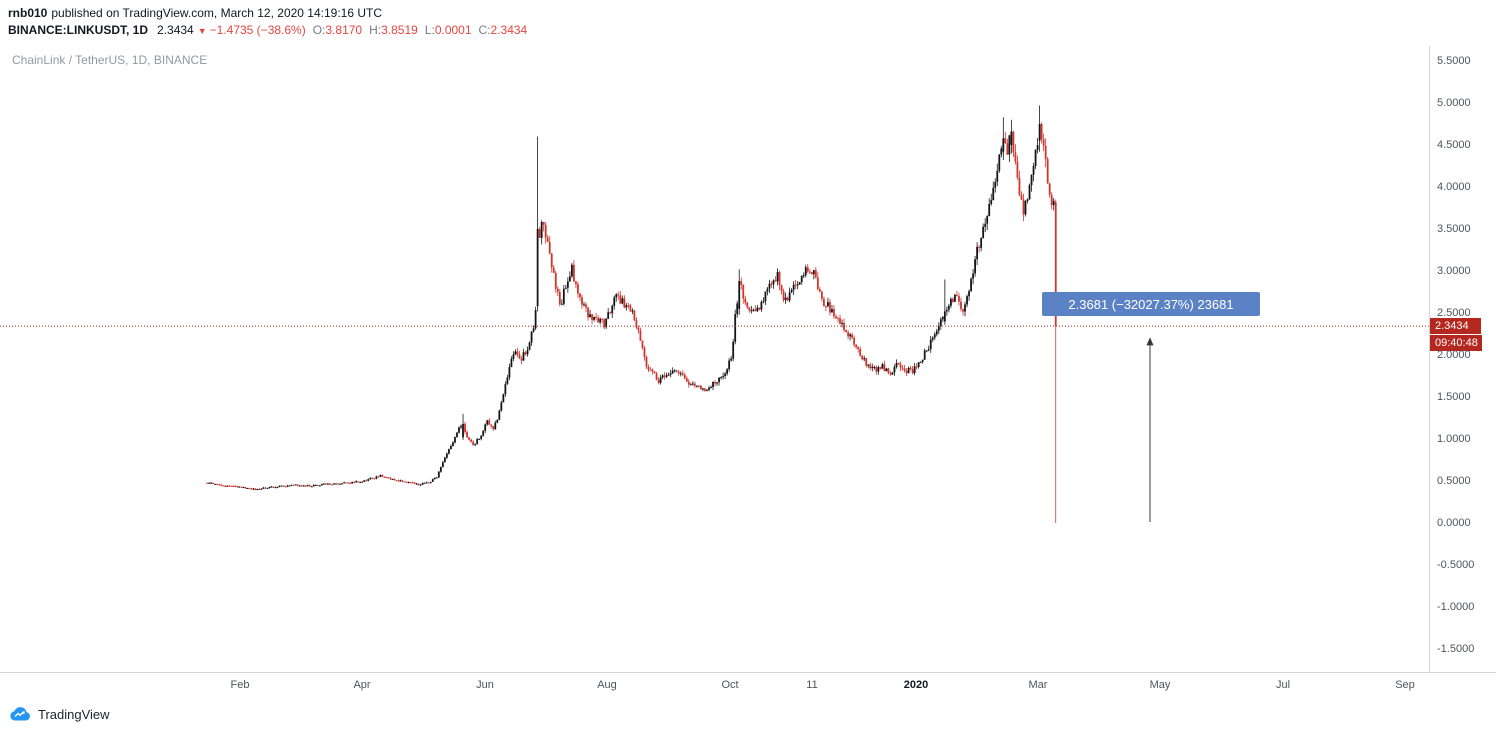 The height and width of the screenshot is (732, 1496). I want to click on time-axis: Feb Apr Jun Aug Oct 11 2020 Mar May Jul Sep, so click(748, 684).